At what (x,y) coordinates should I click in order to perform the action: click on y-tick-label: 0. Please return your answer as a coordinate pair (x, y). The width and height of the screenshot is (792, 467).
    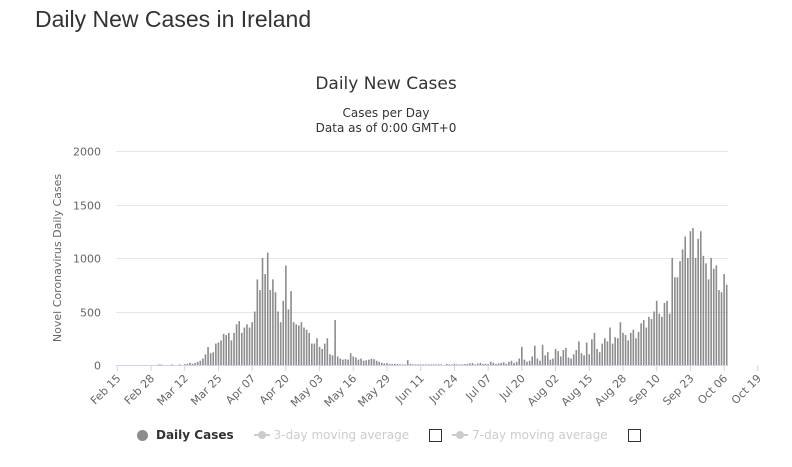
    Looking at the image, I should click on (97, 366).